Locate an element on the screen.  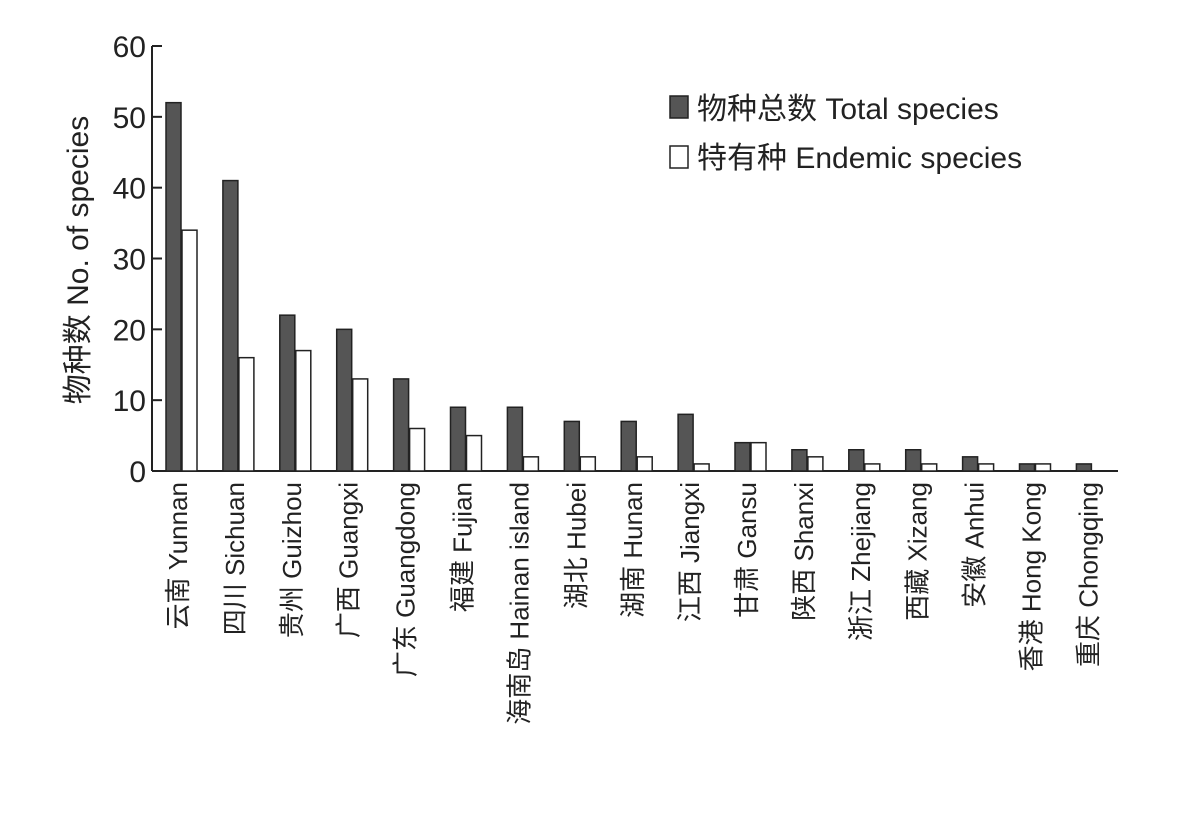
category-label: 贵州 Guizhou is located at coordinates (292, 560).